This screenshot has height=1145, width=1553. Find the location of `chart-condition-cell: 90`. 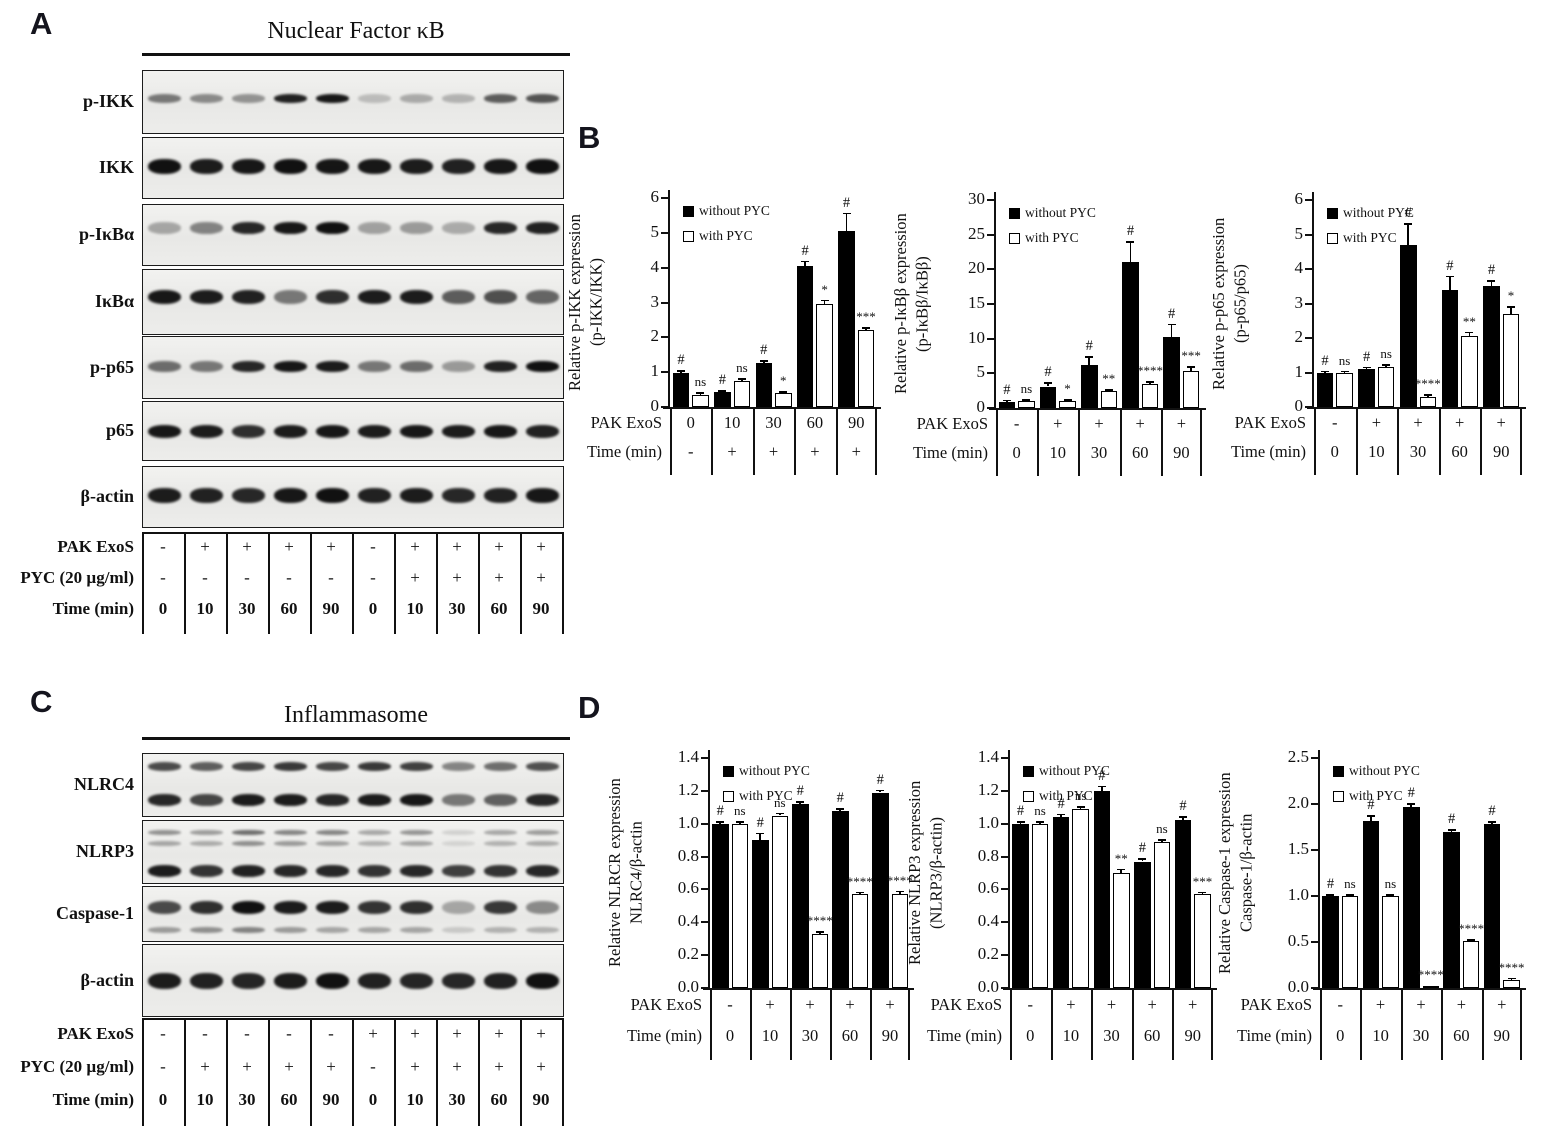

chart-condition-cell: 90 is located at coordinates (1181, 452).